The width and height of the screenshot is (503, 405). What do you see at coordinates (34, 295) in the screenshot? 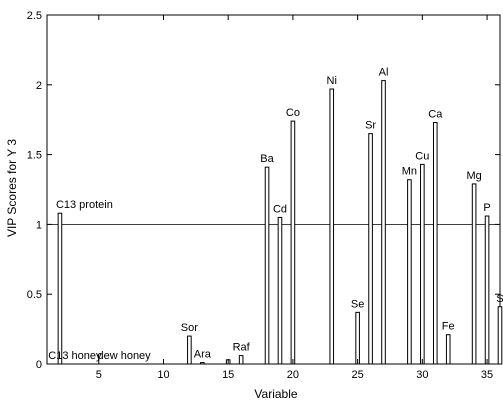
I see `y-tick-label: 0.5` at bounding box center [34, 295].